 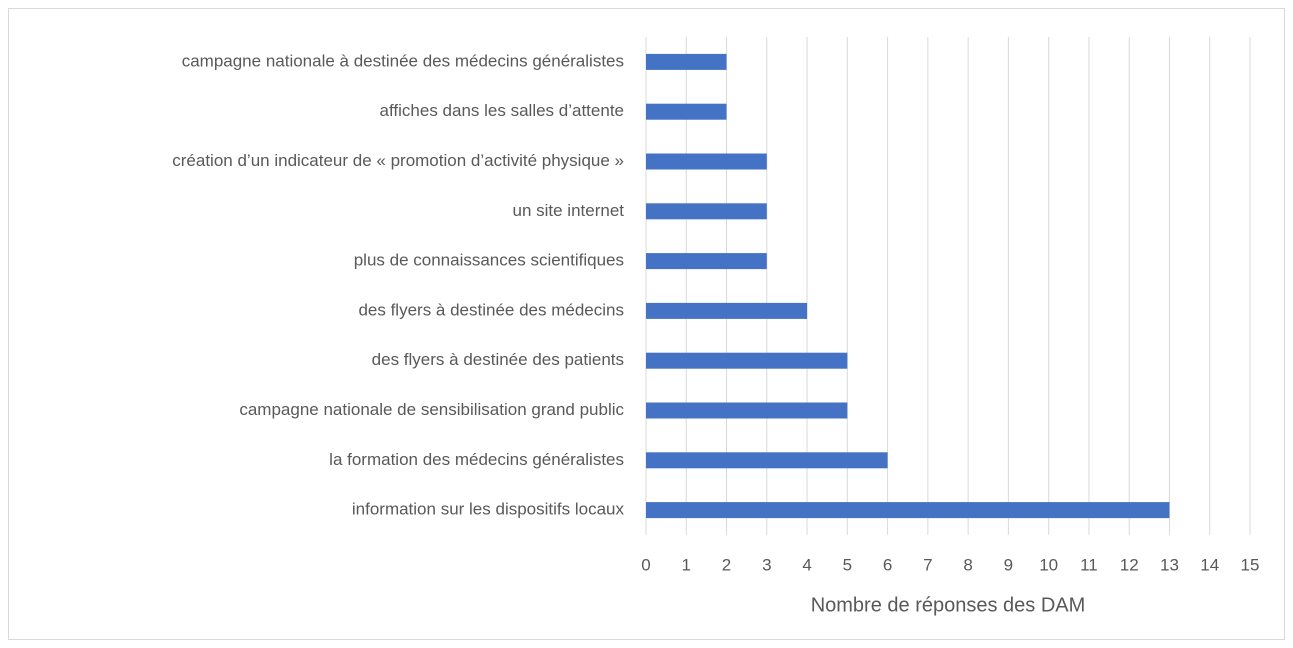 I want to click on y-tick-label: des flyers à destinée des patients, so click(x=498, y=359).